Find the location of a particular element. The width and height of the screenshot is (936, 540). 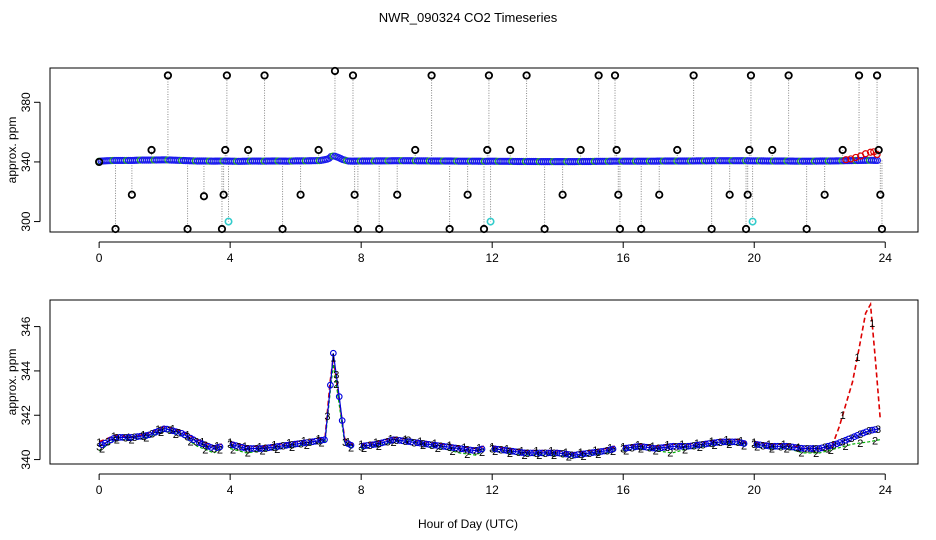

x-tick-label: 24 is located at coordinates (886, 258).